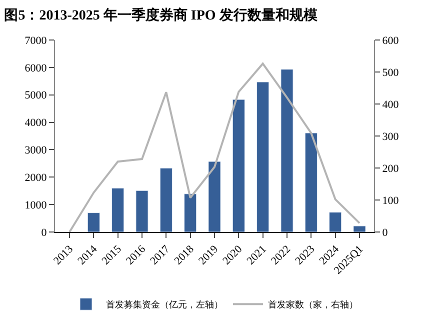 The height and width of the screenshot is (330, 424). Describe the element at coordinates (36, 150) in the screenshot. I see `y-tick-label: 3000` at that location.